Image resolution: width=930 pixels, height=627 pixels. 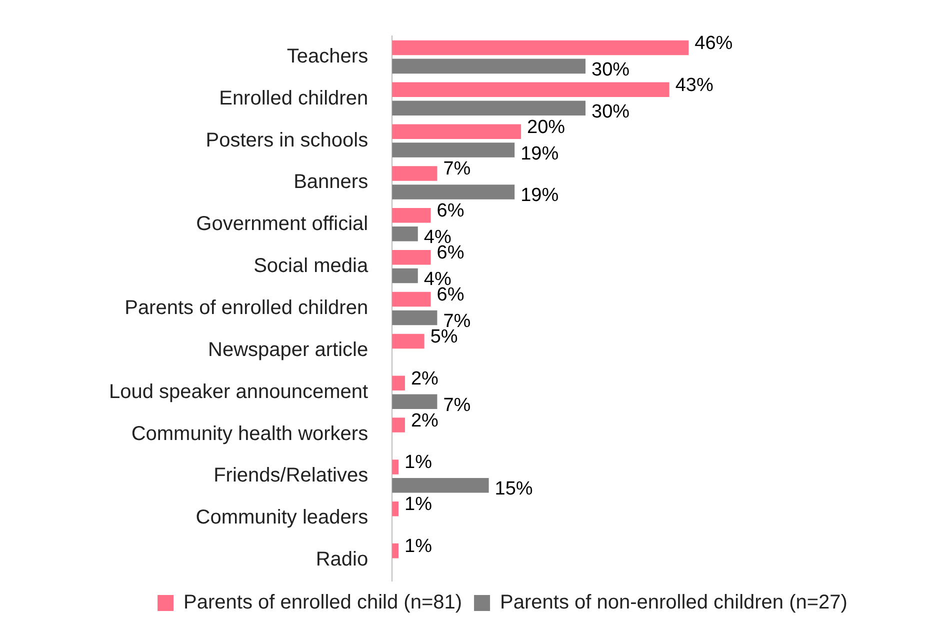 I want to click on legend-label: Parents of non-enrolled children (n=27), so click(x=674, y=603).